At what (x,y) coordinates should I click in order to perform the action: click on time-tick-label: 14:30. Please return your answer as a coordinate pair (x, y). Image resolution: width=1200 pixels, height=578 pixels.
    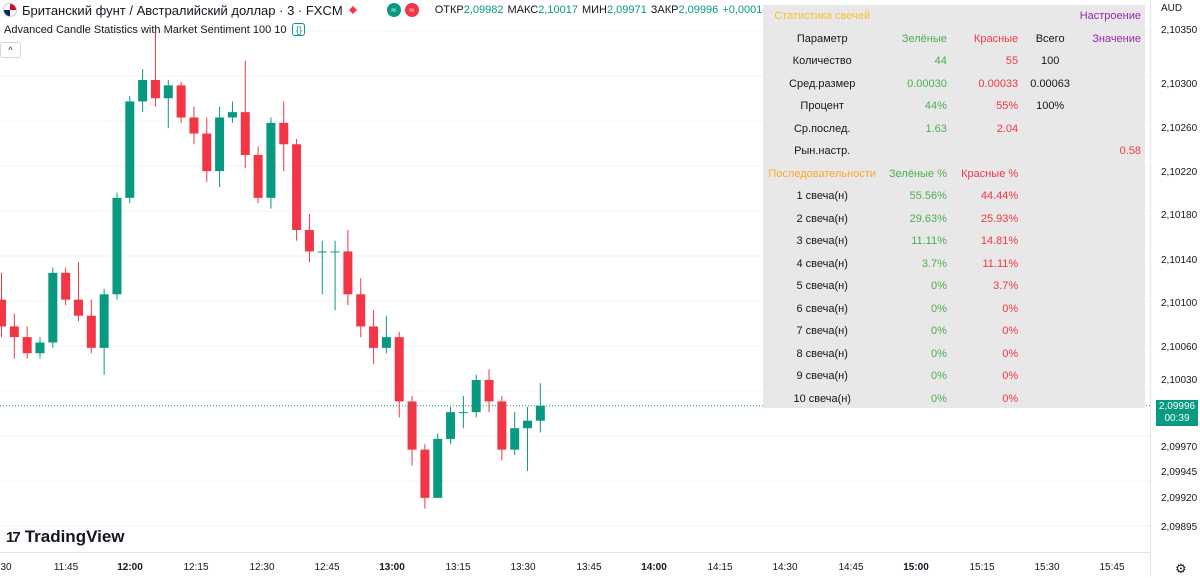
    Looking at the image, I should click on (785, 567).